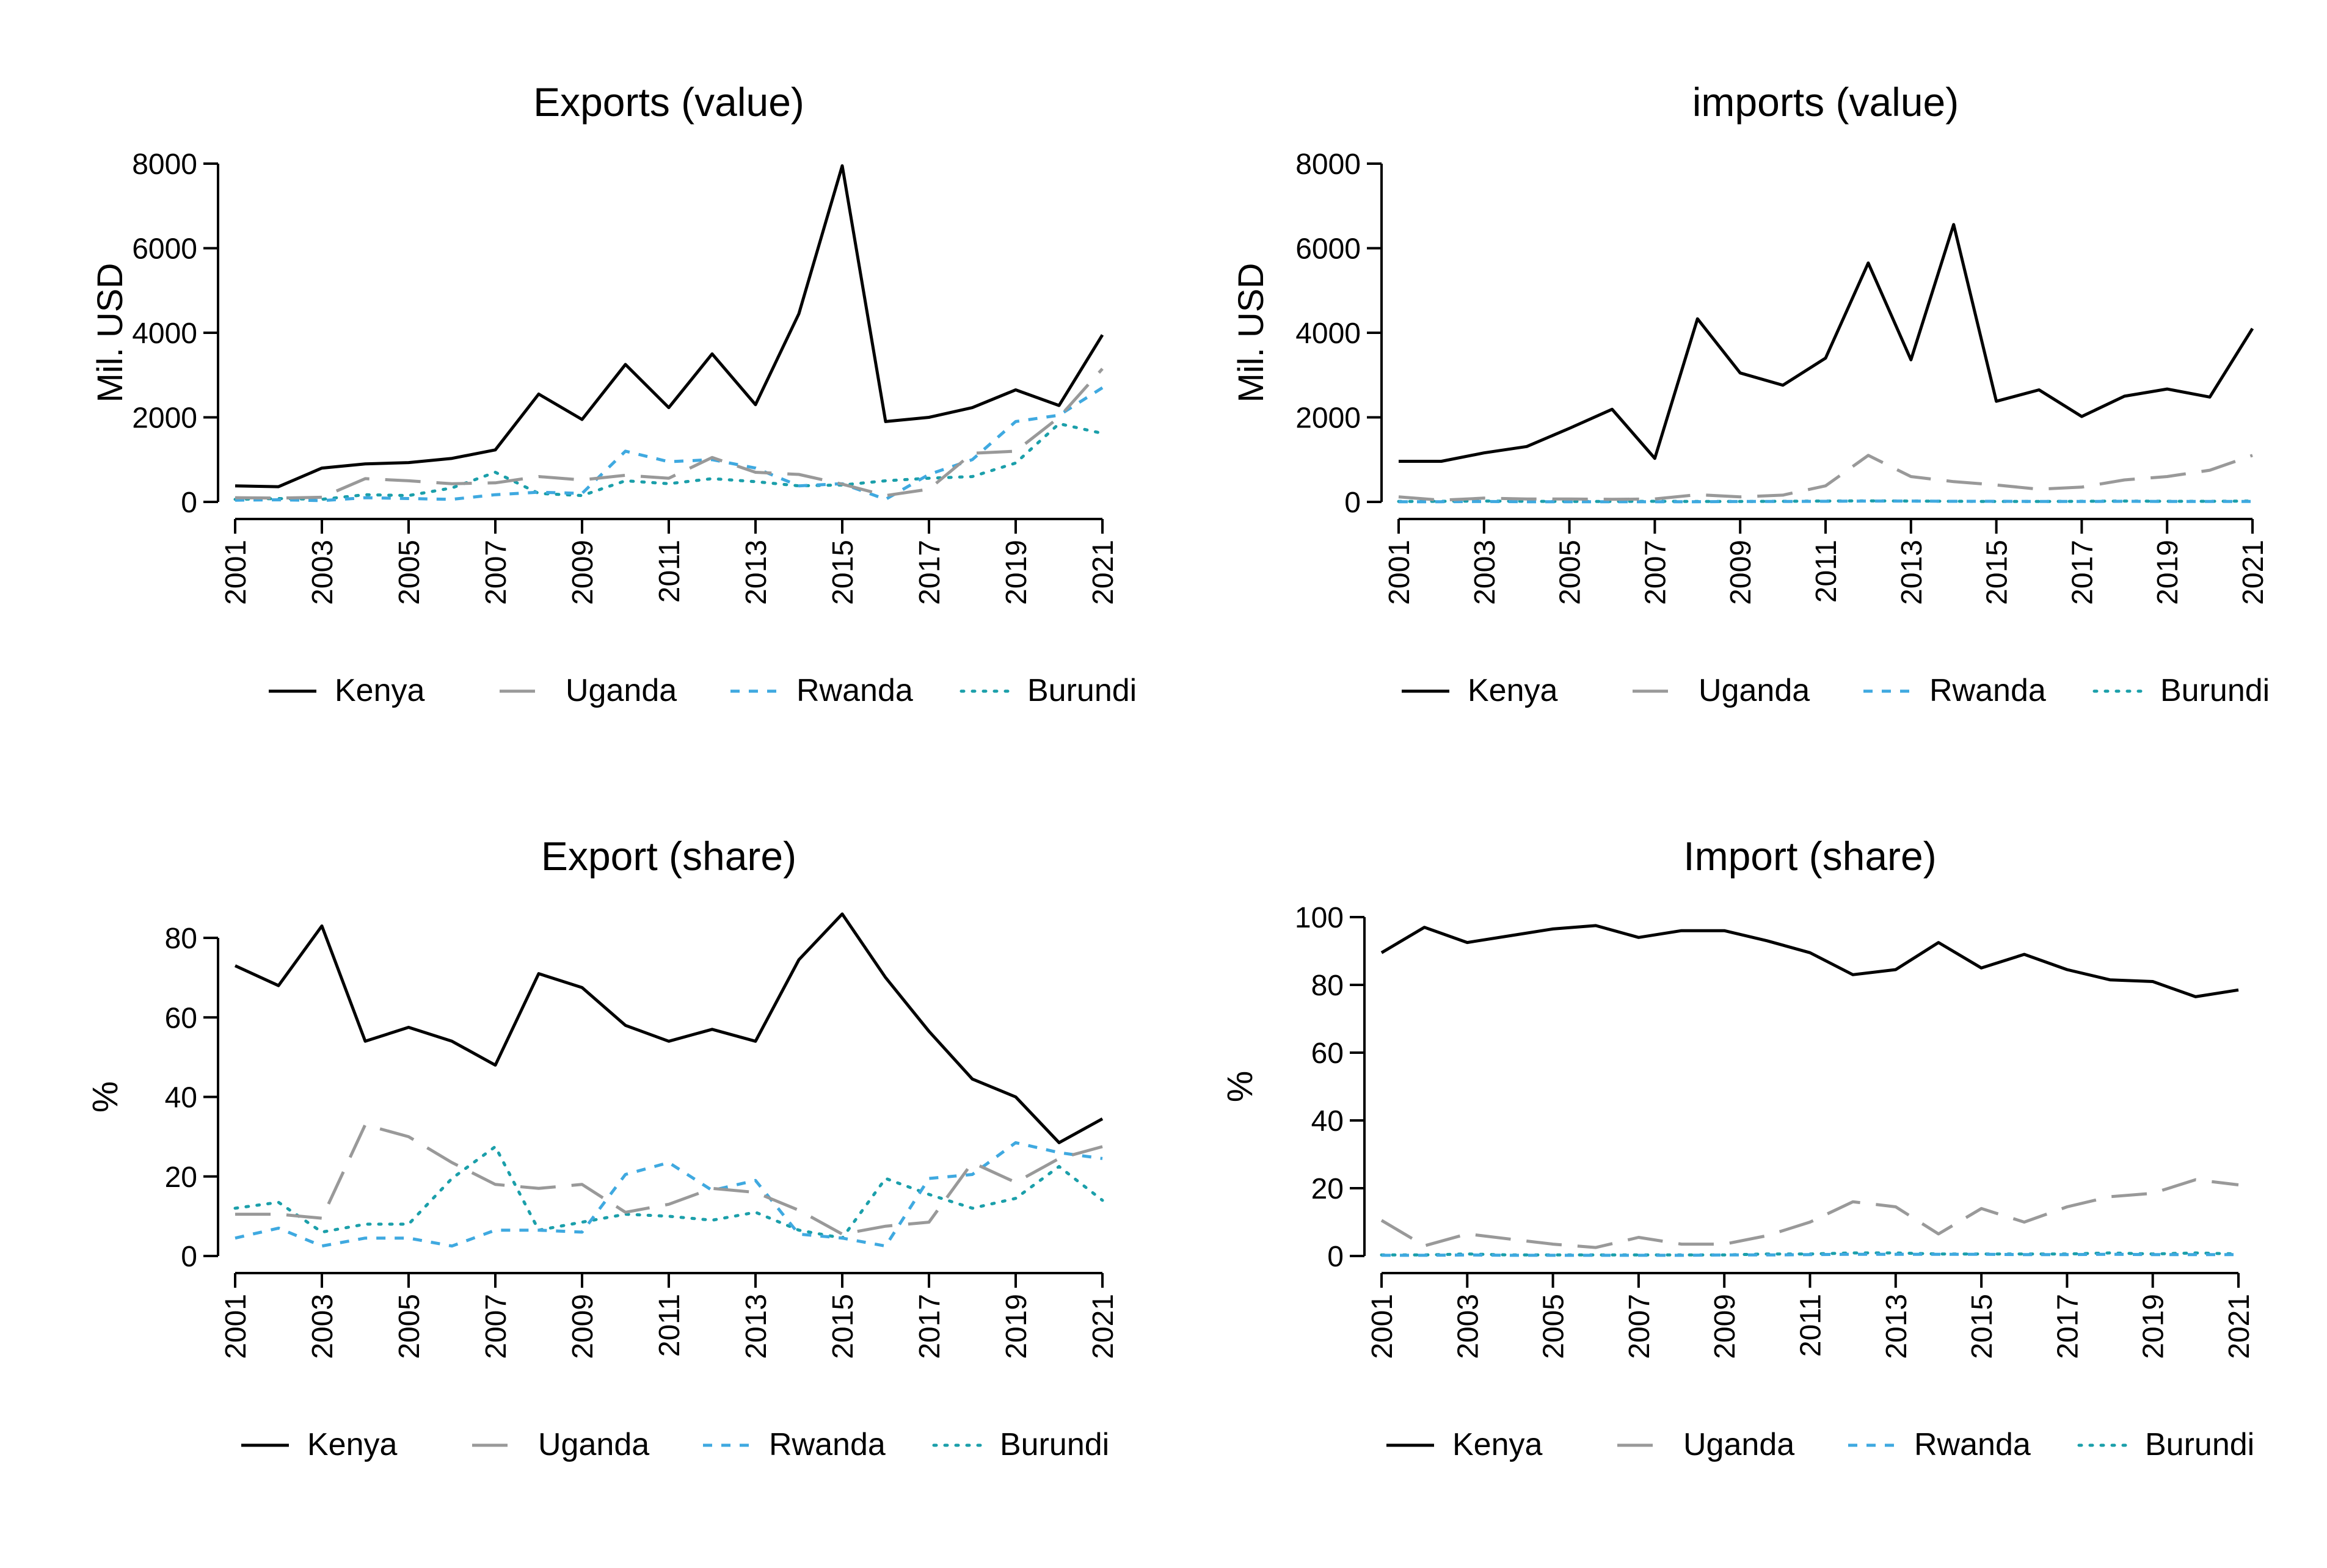  What do you see at coordinates (669, 102) in the screenshot?
I see `chart-title: Exports (value)` at bounding box center [669, 102].